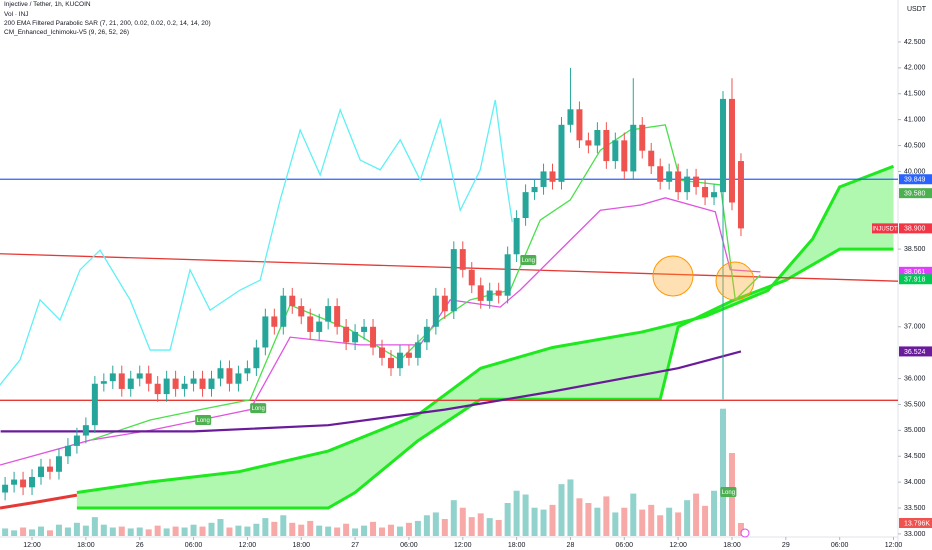  I want to click on price-tag, so click(915, 193).